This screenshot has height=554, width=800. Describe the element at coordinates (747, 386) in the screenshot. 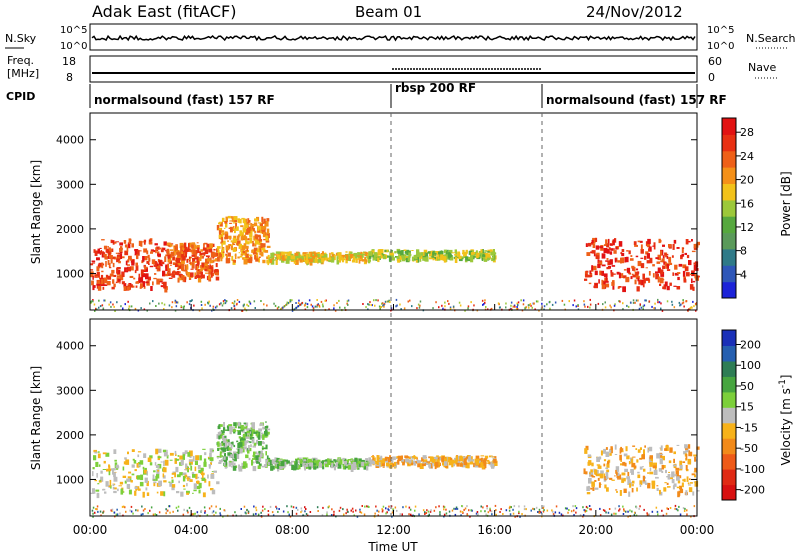

I see `colorbar-tick-label: 50` at that location.